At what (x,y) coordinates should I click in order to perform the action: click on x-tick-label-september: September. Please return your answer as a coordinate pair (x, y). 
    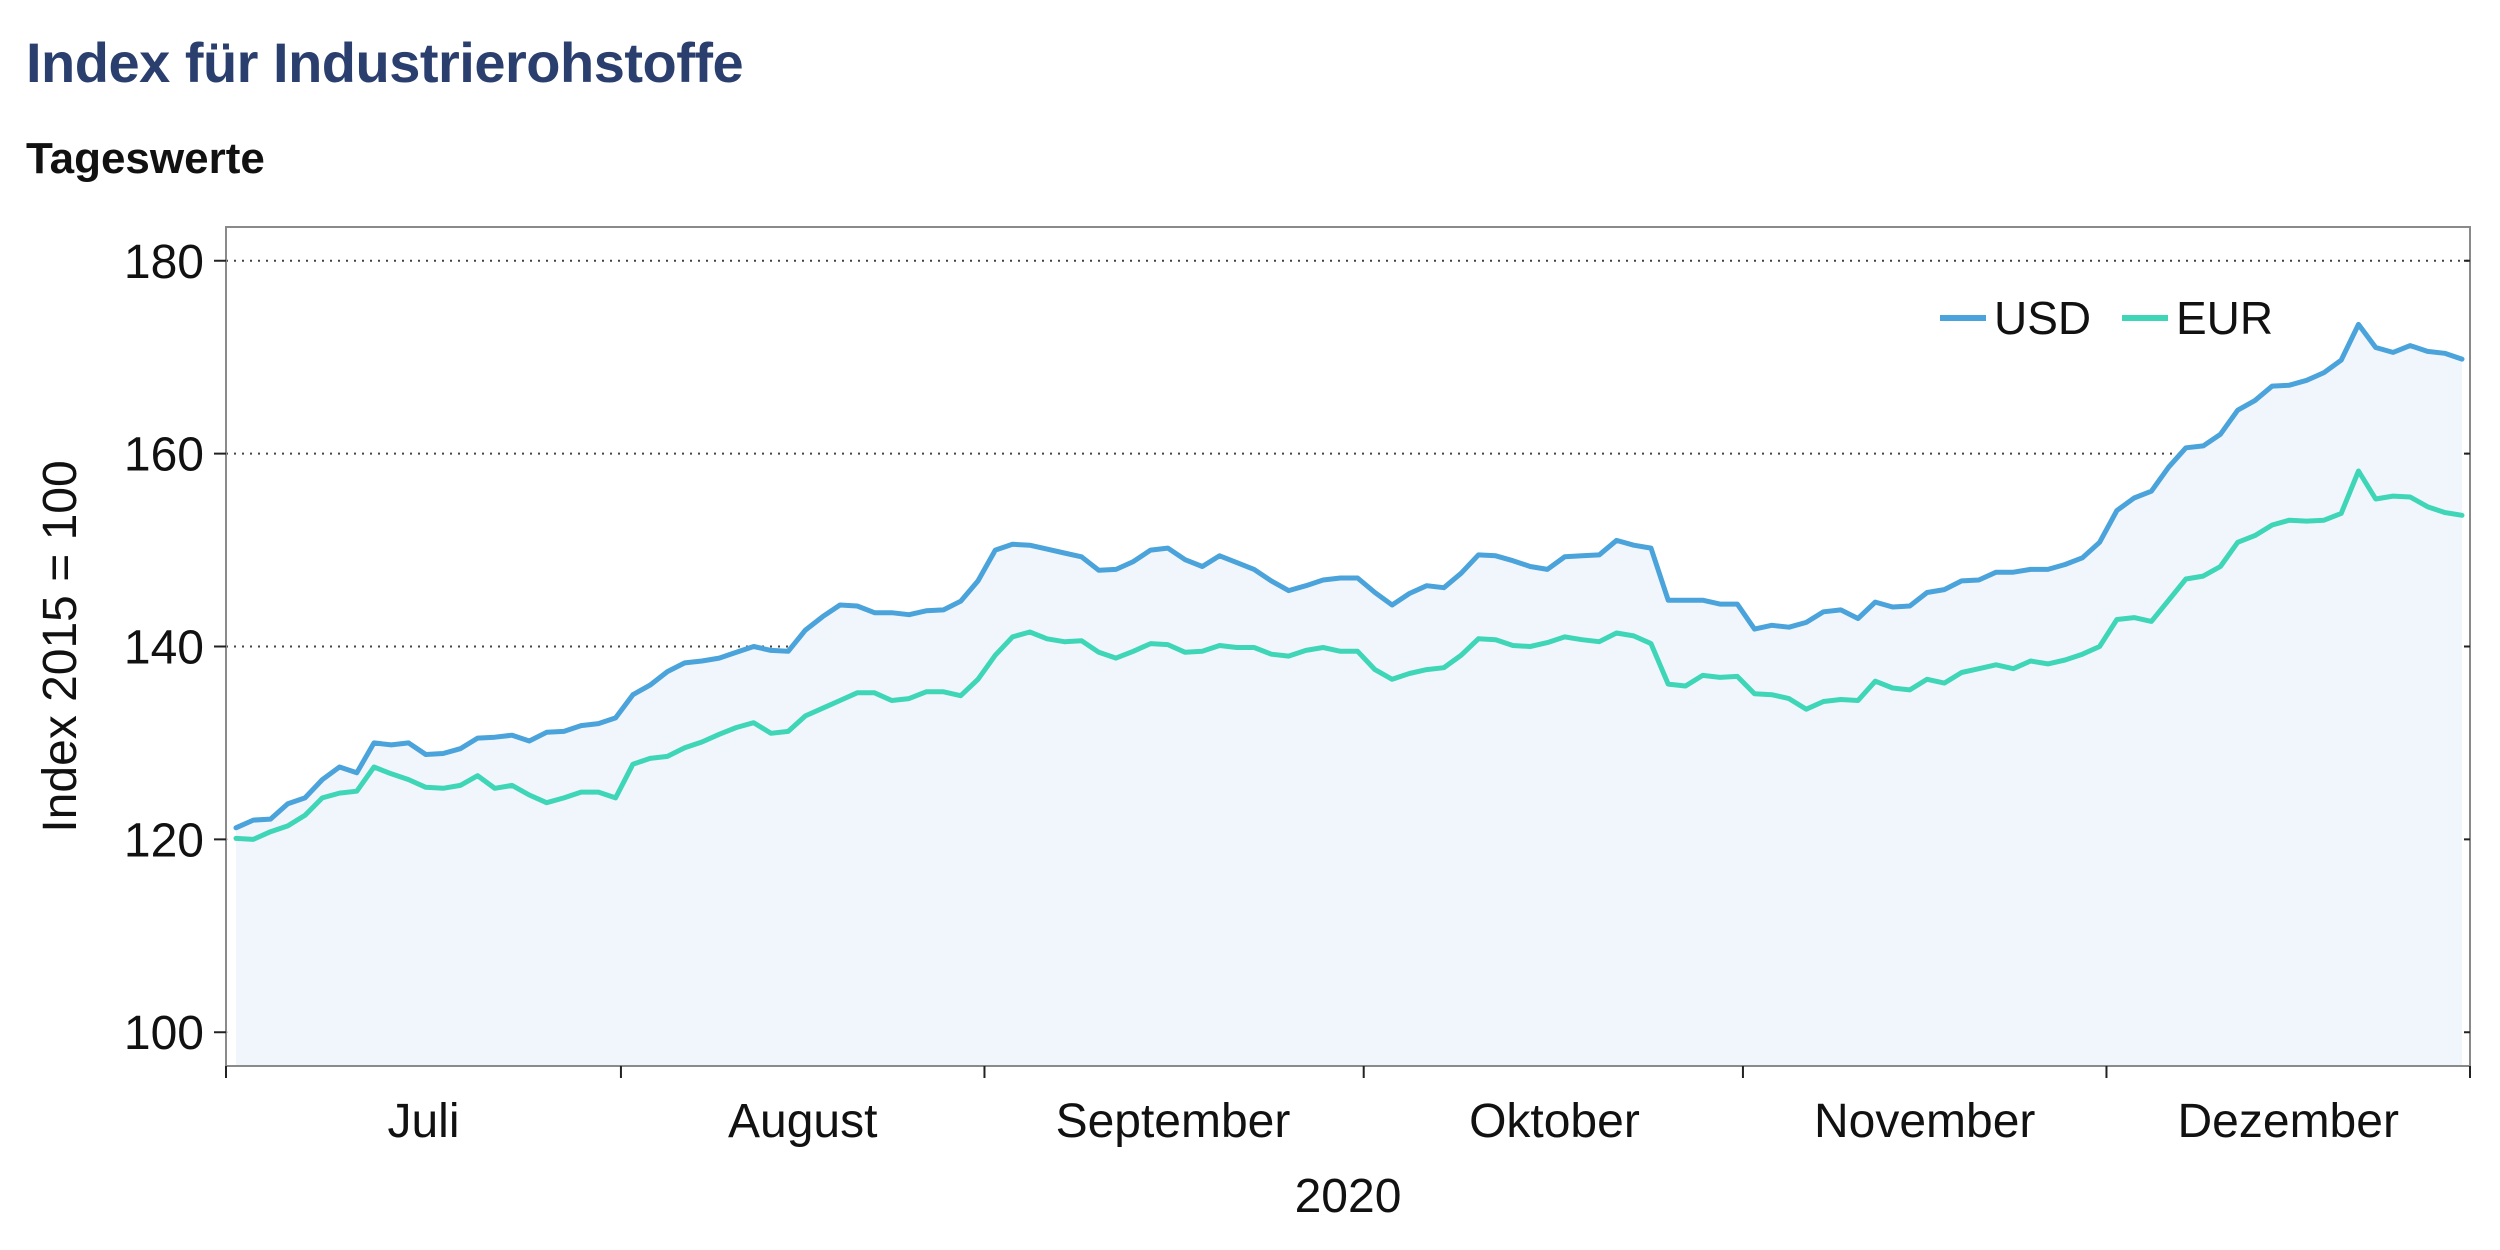
    Looking at the image, I should click on (1173, 1121).